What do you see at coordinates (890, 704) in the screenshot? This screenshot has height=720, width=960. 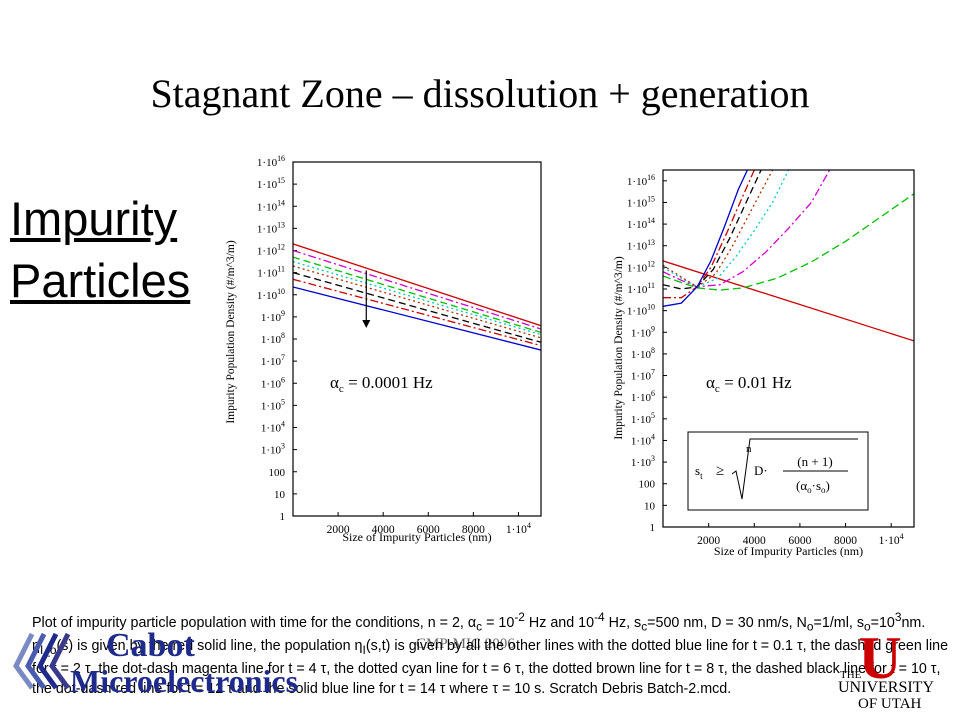 I see `utah-logo-line3: OF UTAH` at bounding box center [890, 704].